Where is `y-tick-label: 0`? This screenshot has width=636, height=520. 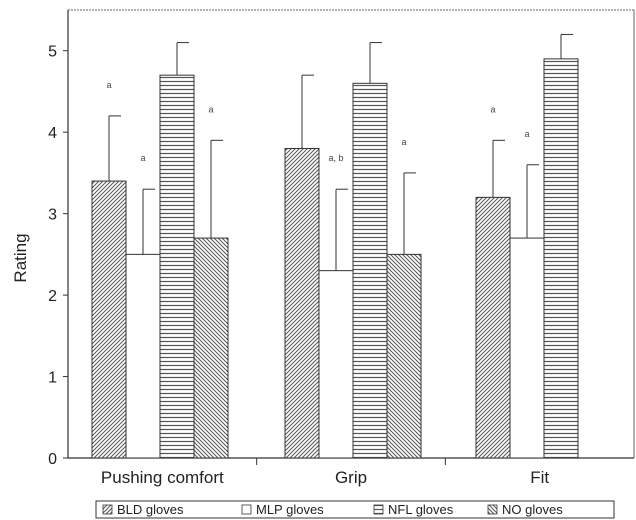 y-tick-label: 0 is located at coordinates (52, 459).